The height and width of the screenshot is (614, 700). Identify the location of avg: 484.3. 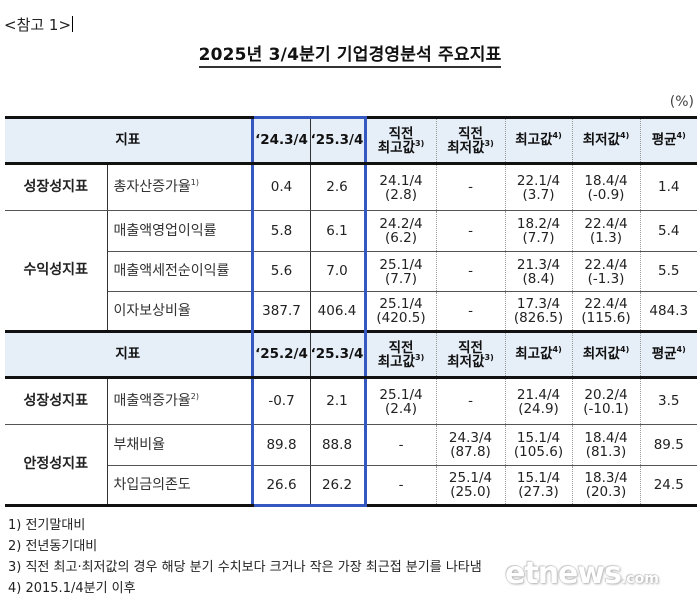
(668, 311).